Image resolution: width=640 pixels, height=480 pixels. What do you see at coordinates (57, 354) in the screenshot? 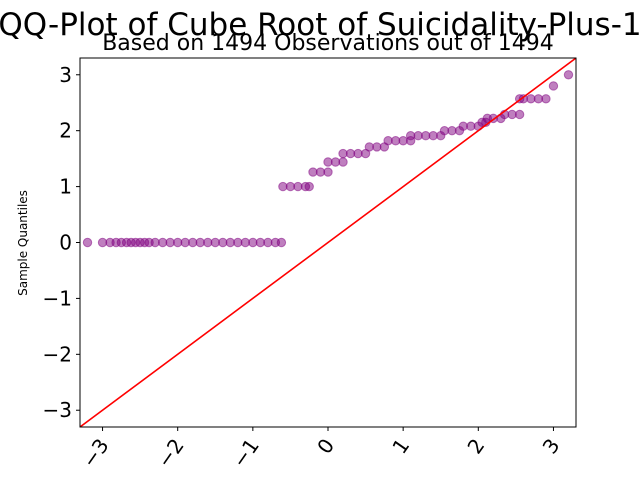
I see `y-tick-label: −2` at bounding box center [57, 354].